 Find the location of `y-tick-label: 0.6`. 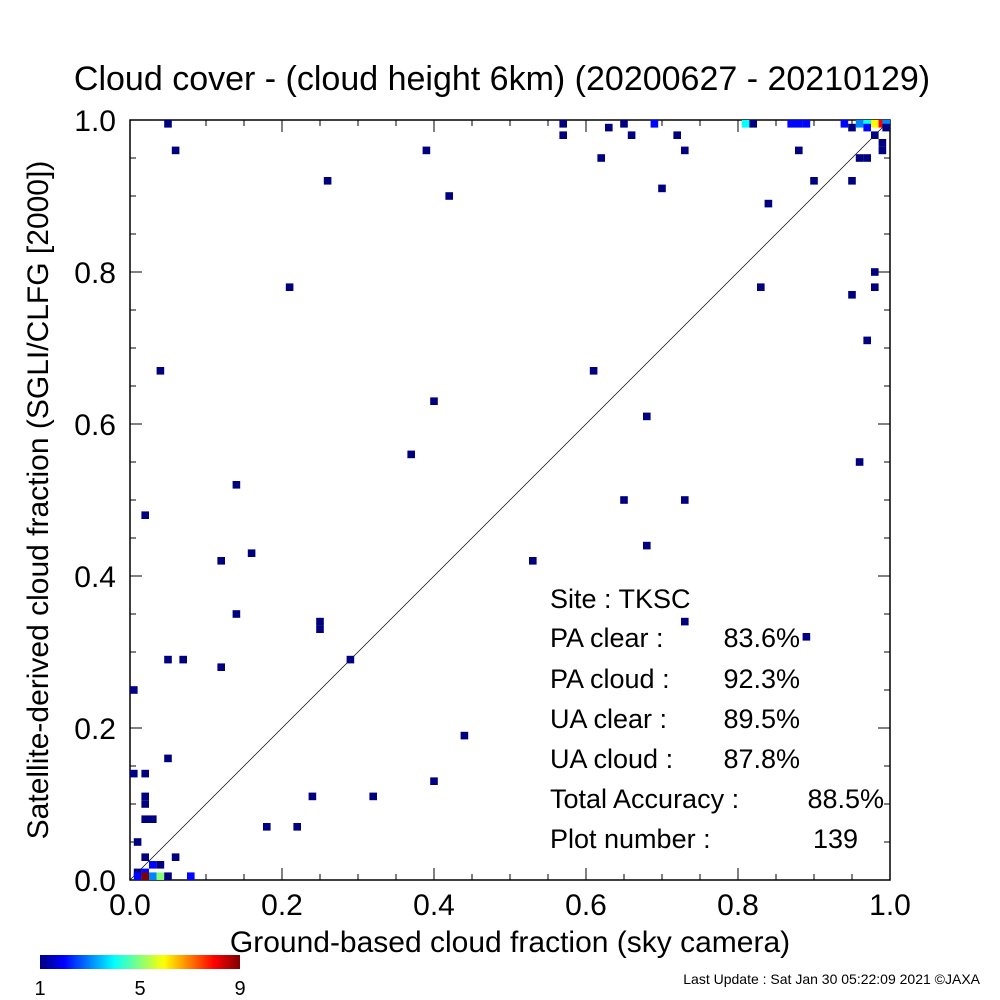

y-tick-label: 0.6 is located at coordinates (95, 425).